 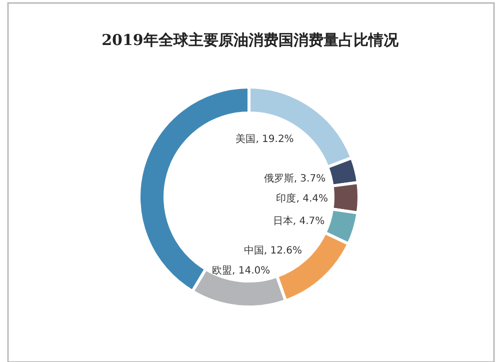 I want to click on slice-label: 印度, 4.4%, so click(x=302, y=198).